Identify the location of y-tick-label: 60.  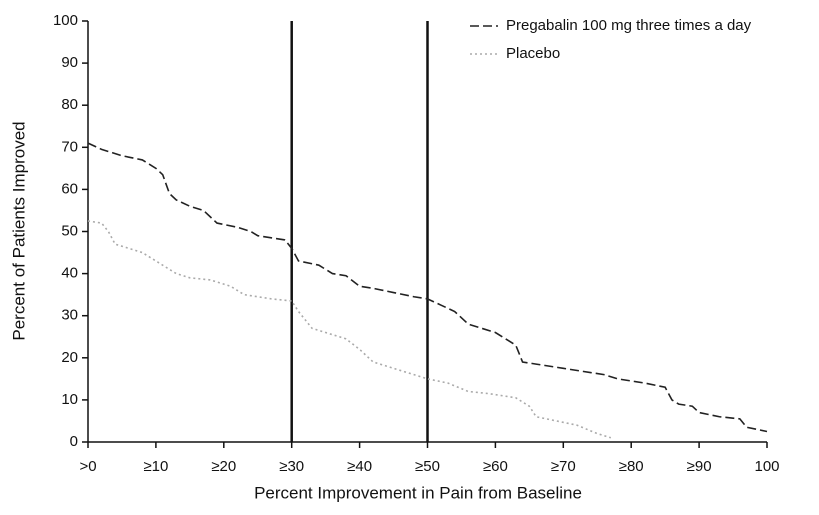
(69, 188).